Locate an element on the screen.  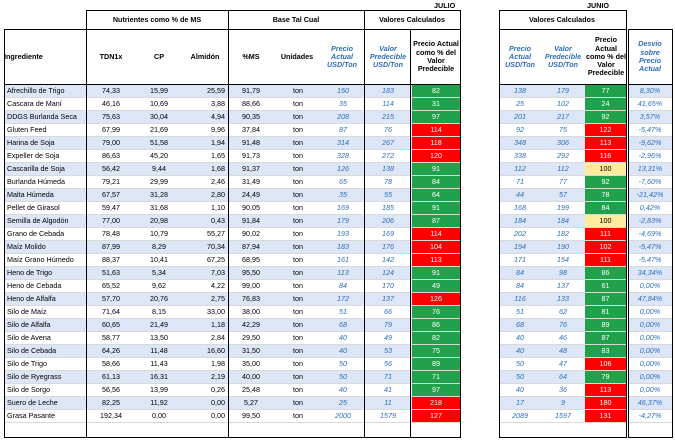
junio-row: 84 98 86 is located at coordinates (562, 273).